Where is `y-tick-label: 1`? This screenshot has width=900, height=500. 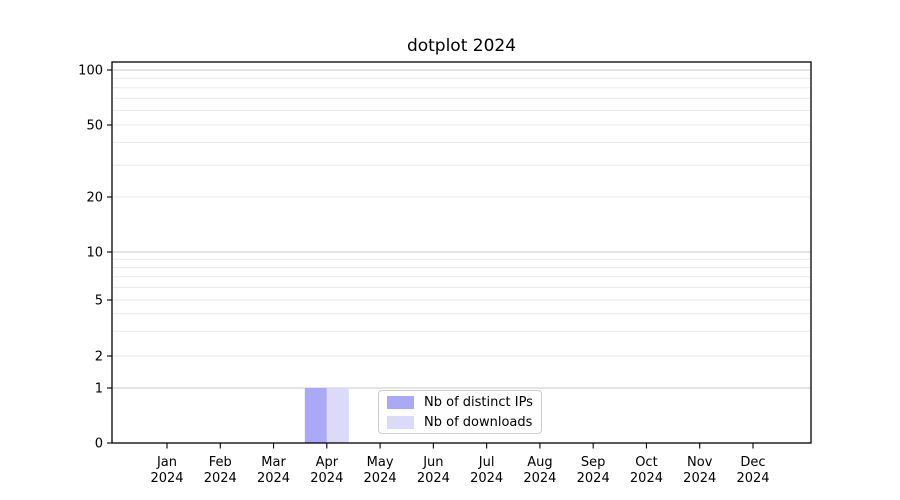 y-tick-label: 1 is located at coordinates (99, 389).